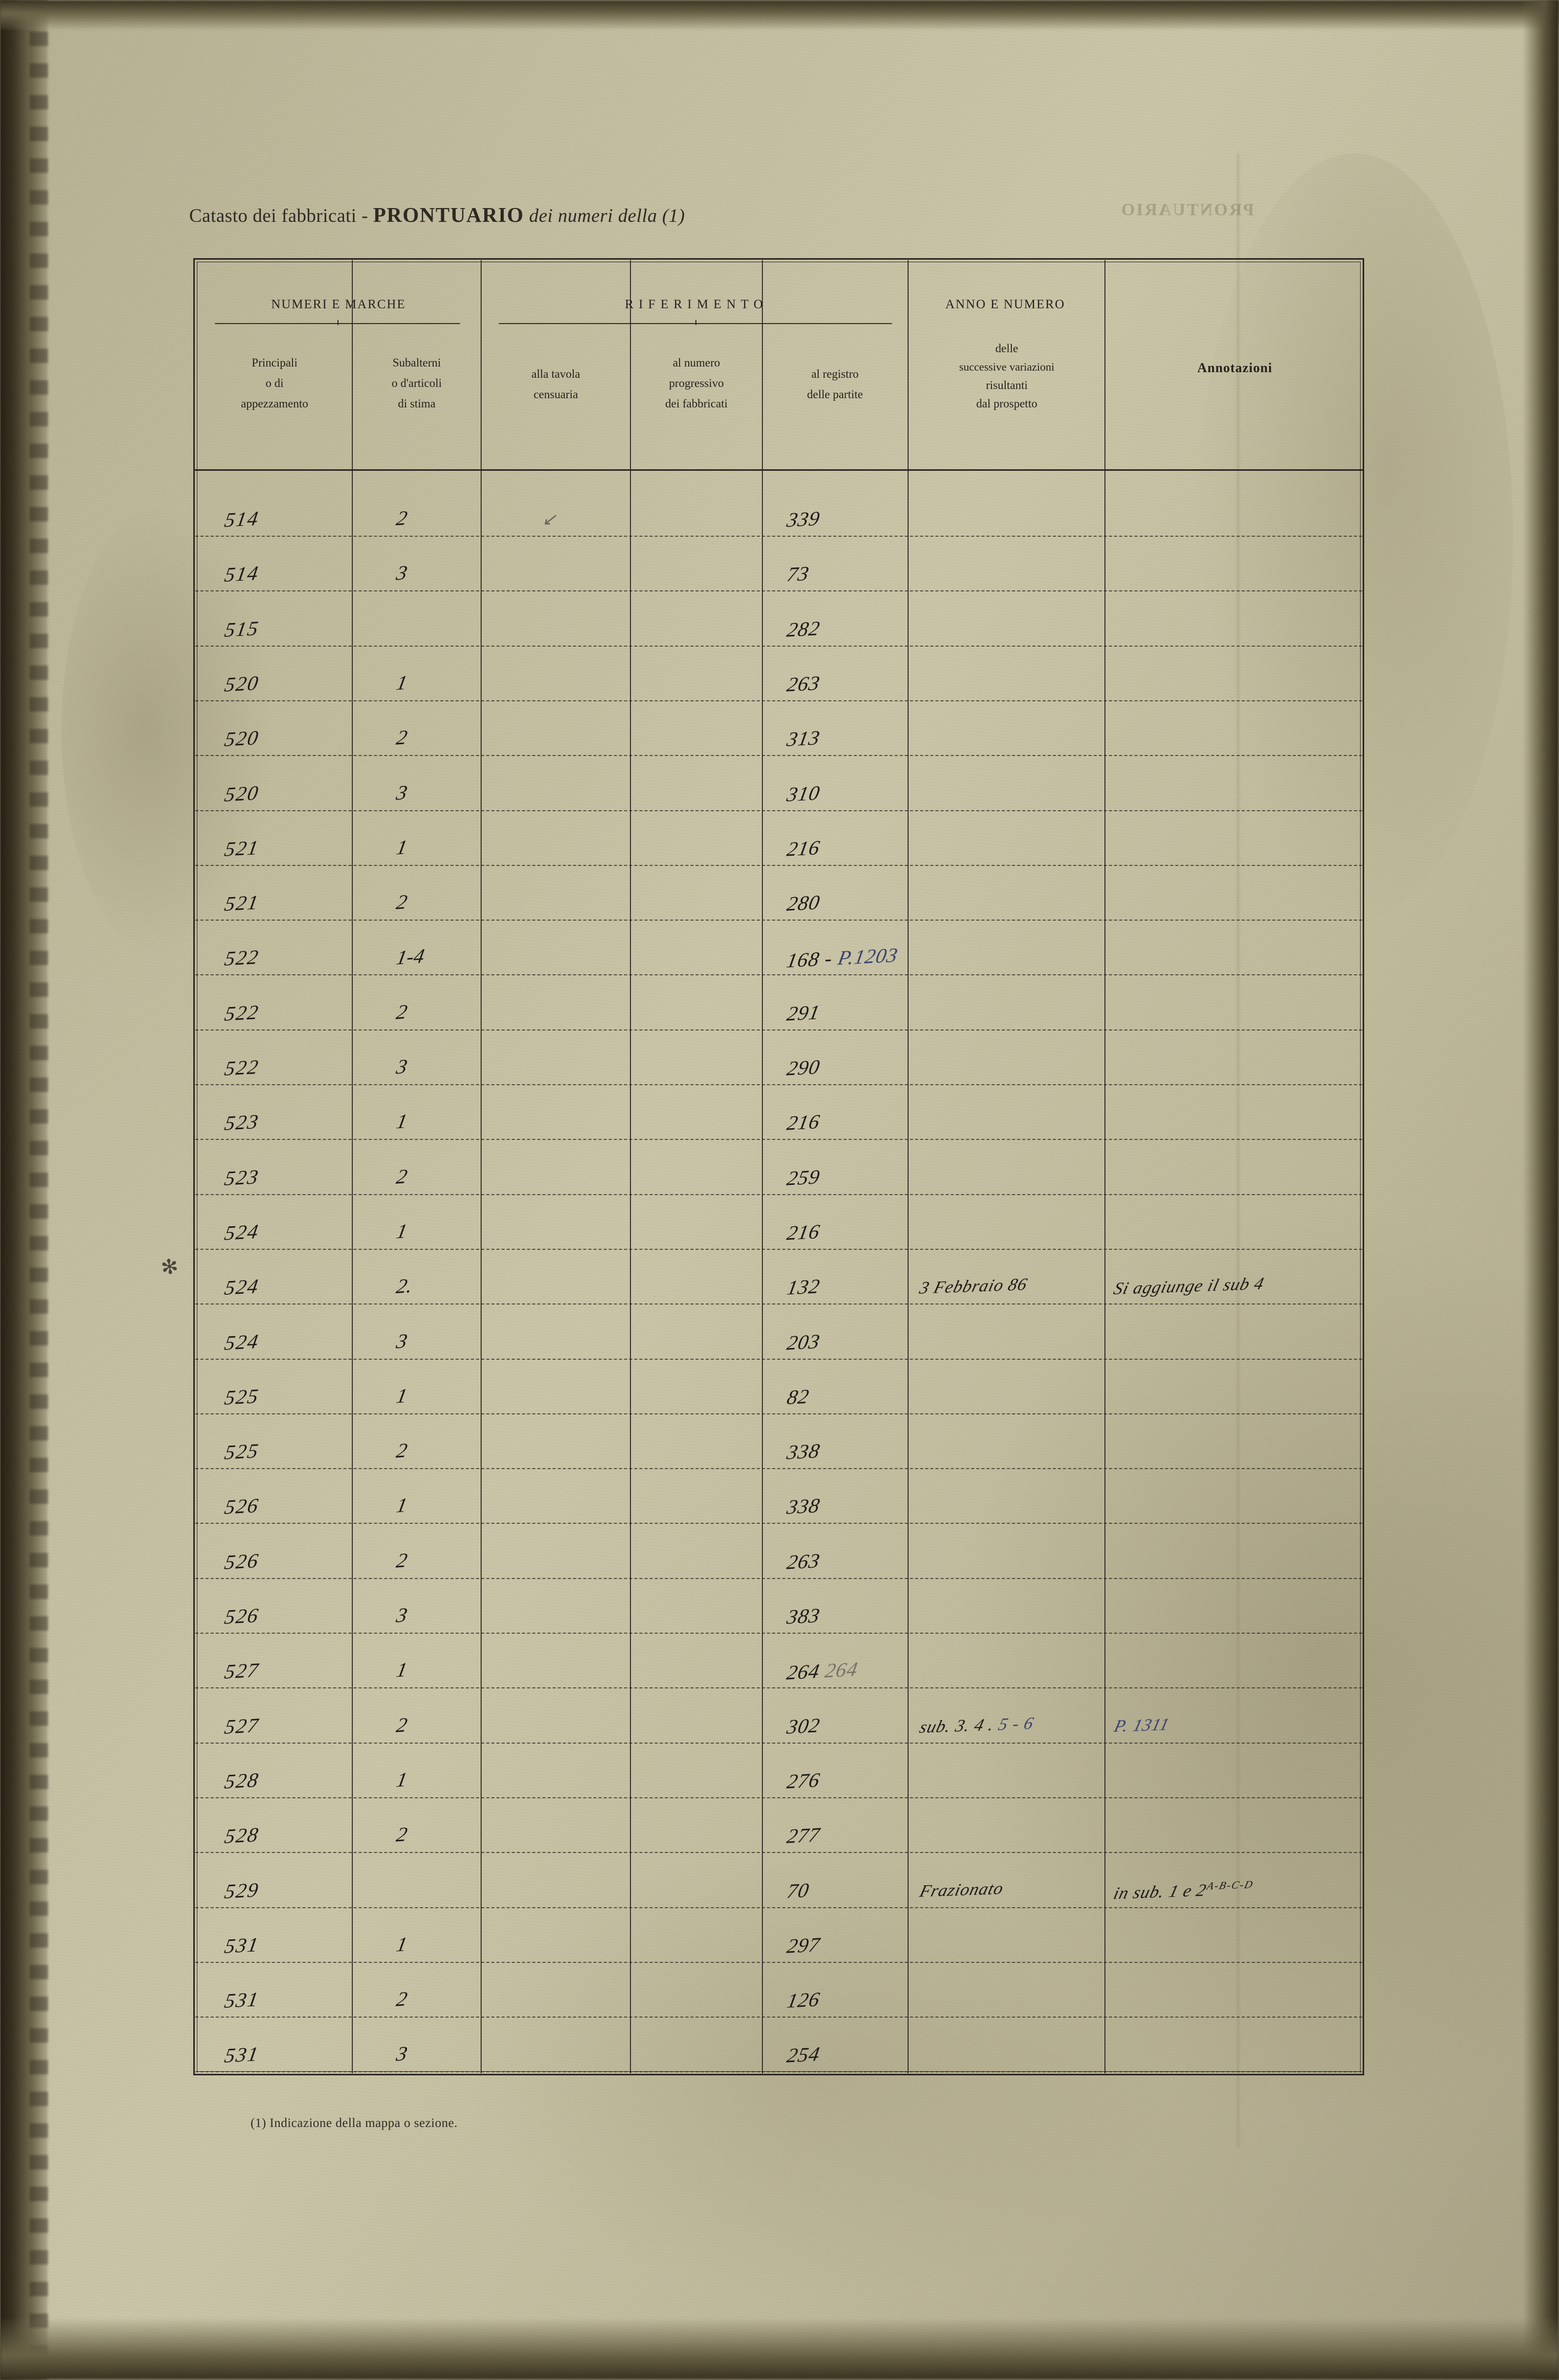 Image resolution: width=1559 pixels, height=2380 pixels. Describe the element at coordinates (803, 1616) in the screenshot. I see `cell-registro-partite: 383` at that location.